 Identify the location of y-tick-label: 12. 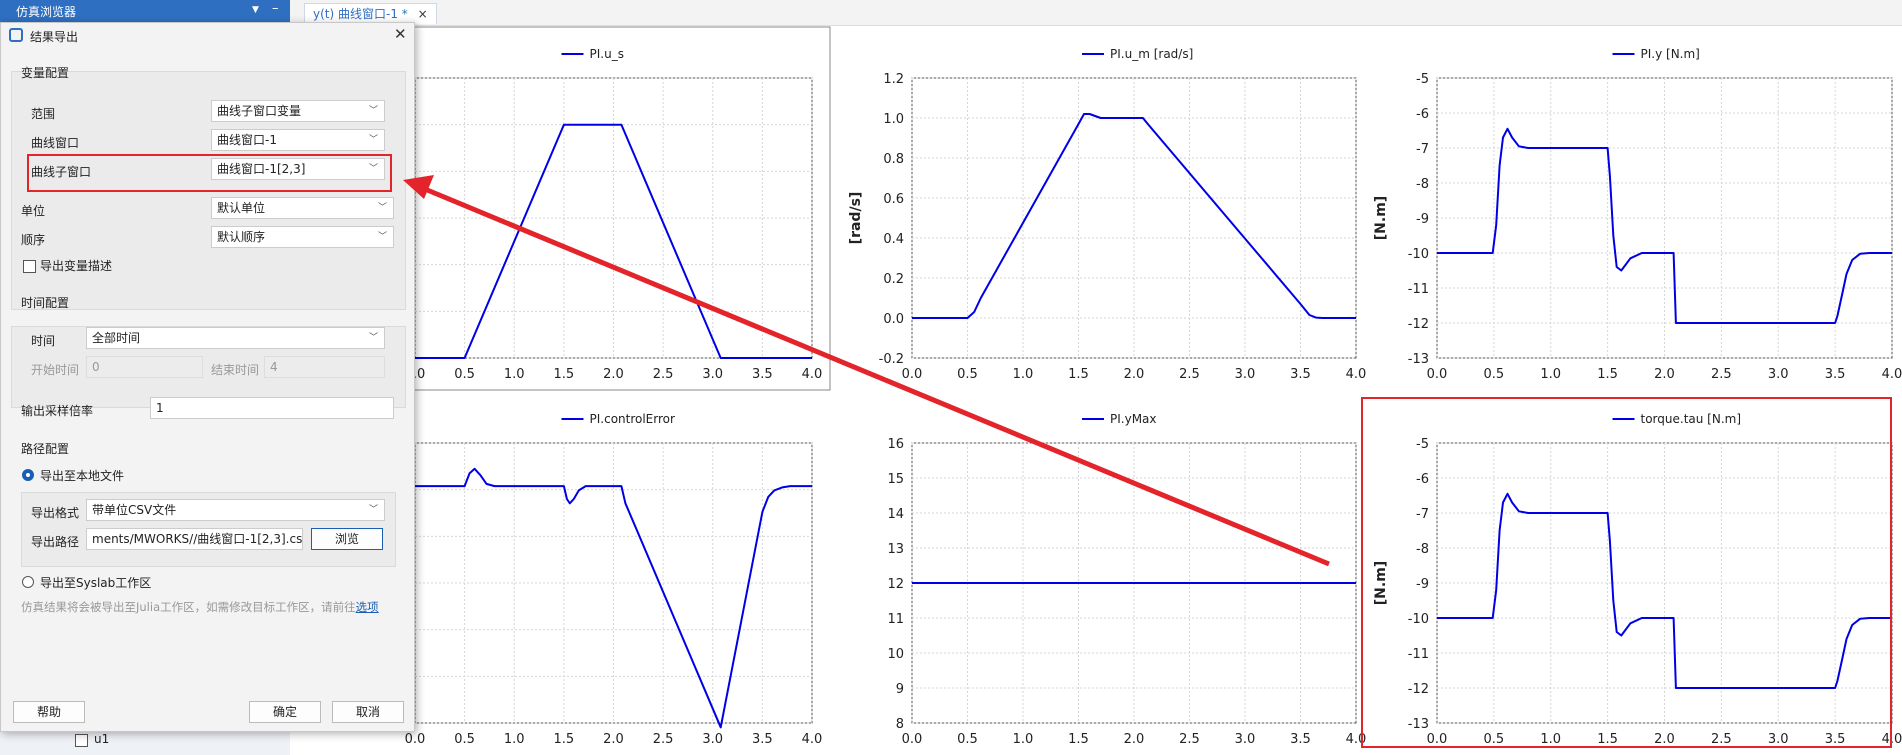
(895, 584).